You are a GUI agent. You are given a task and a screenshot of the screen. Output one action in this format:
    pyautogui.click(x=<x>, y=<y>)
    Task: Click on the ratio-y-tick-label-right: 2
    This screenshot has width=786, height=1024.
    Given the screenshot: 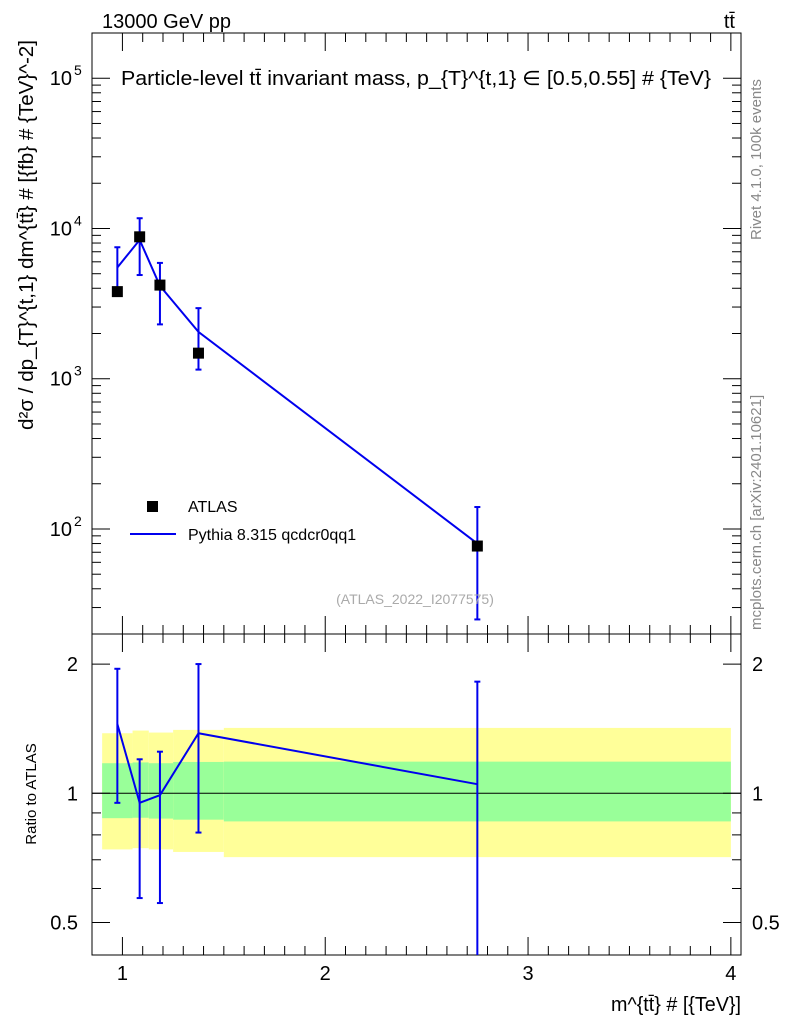 What is the action you would take?
    pyautogui.click(x=757, y=665)
    